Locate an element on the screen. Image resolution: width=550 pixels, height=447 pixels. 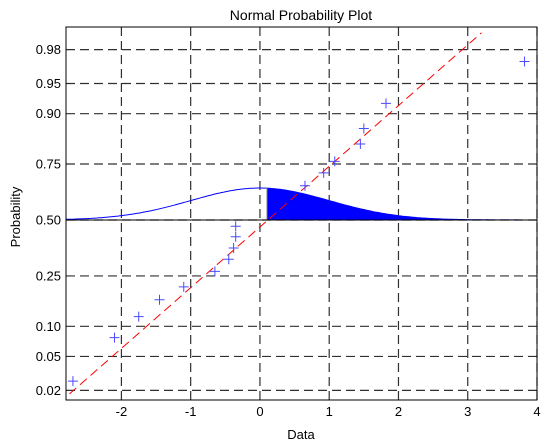
y-tick-label: 0.95 is located at coordinates (48, 83).